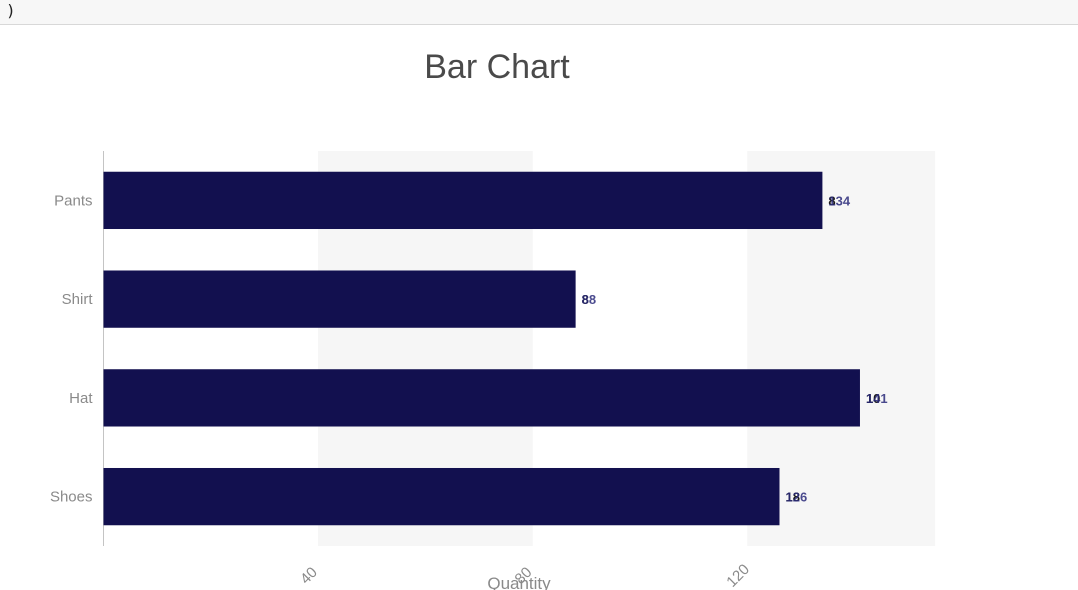 This screenshot has width=1078, height=590. I want to click on chart-title: Bar Chart, so click(497, 67).